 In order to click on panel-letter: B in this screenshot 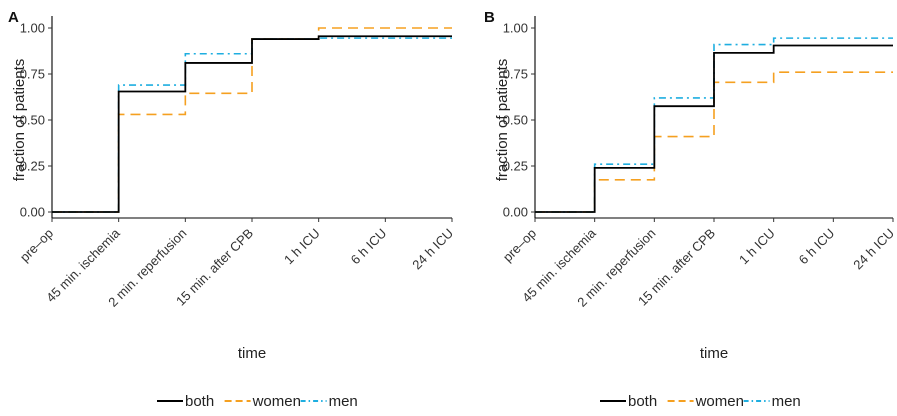, I will do `click(489, 17)`.